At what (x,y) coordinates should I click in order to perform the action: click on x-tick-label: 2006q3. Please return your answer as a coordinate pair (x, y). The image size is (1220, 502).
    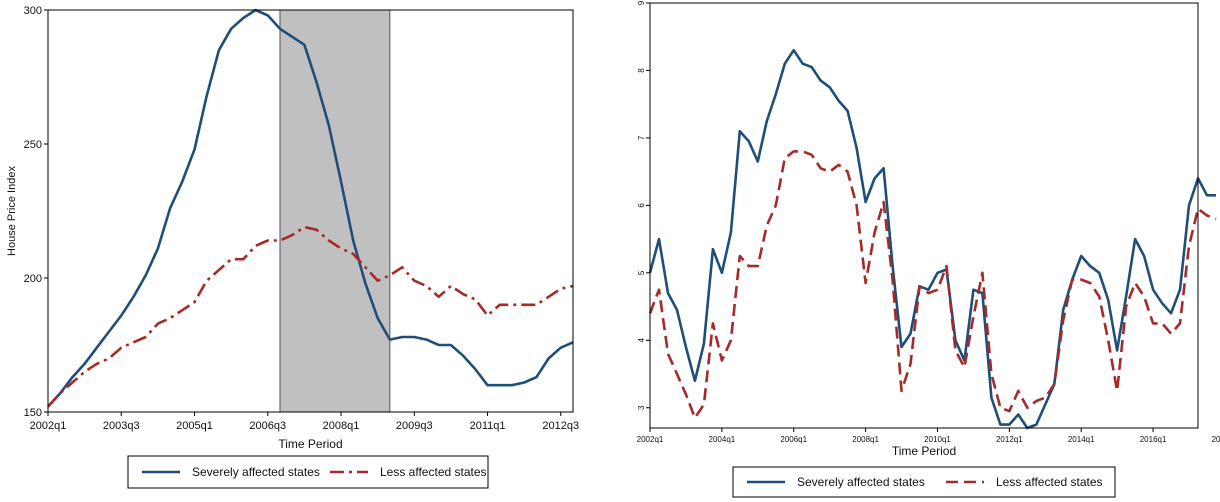
    Looking at the image, I should click on (267, 426).